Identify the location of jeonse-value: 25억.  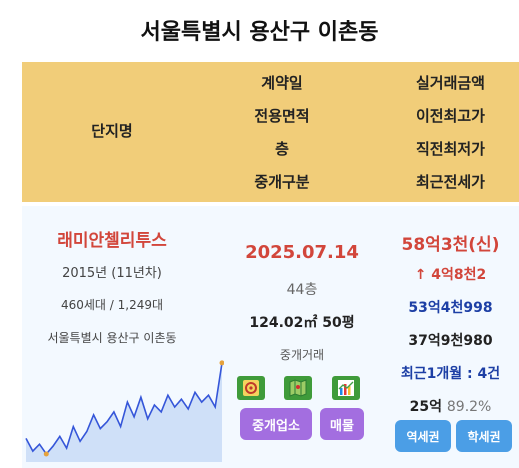
(425, 407).